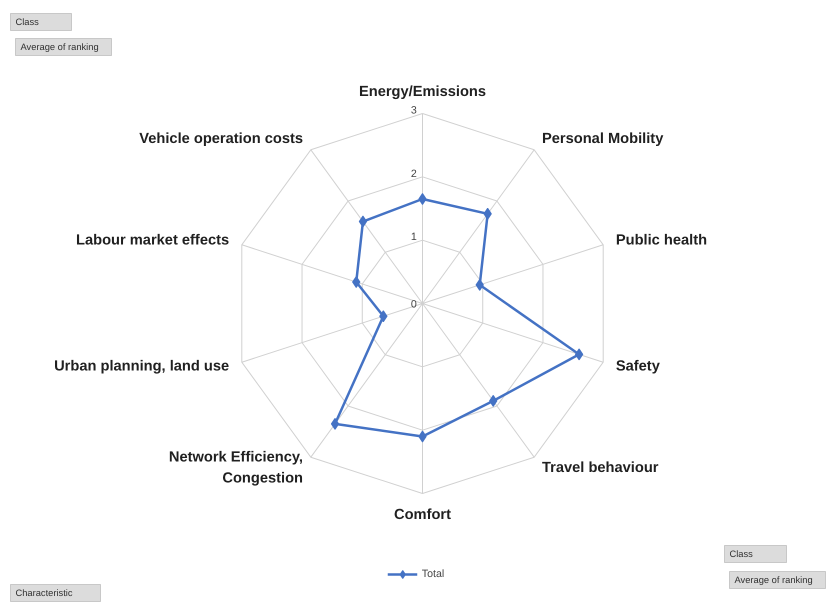  I want to click on spoke-label: Vehicle operation costs, so click(221, 139).